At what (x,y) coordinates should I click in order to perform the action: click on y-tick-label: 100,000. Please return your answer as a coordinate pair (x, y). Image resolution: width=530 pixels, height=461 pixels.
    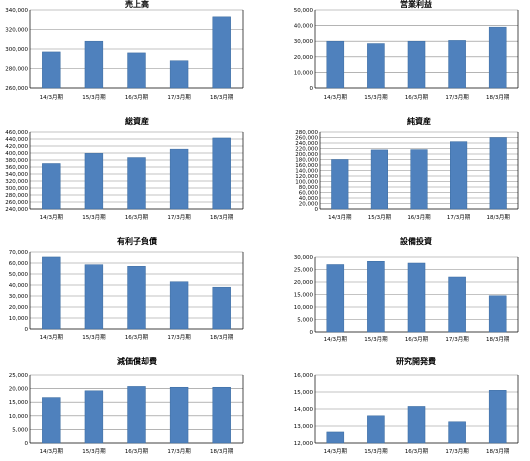
    Looking at the image, I should click on (306, 183).